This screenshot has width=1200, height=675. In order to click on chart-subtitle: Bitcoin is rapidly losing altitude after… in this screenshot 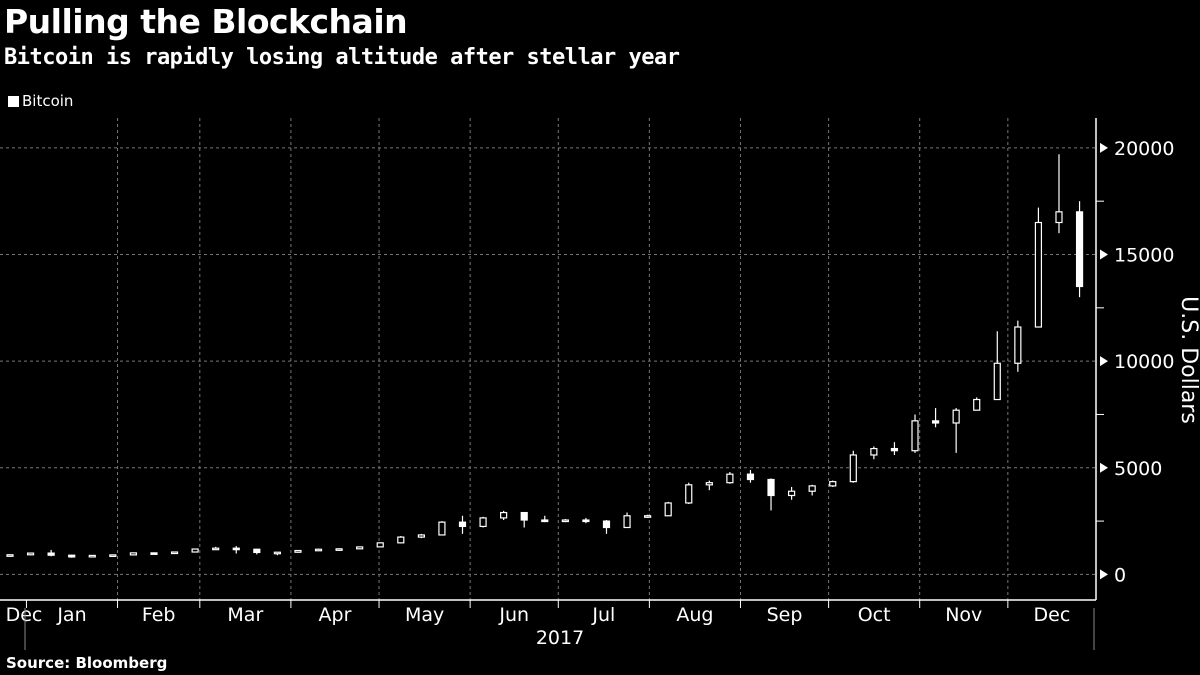, I will do `click(342, 57)`.